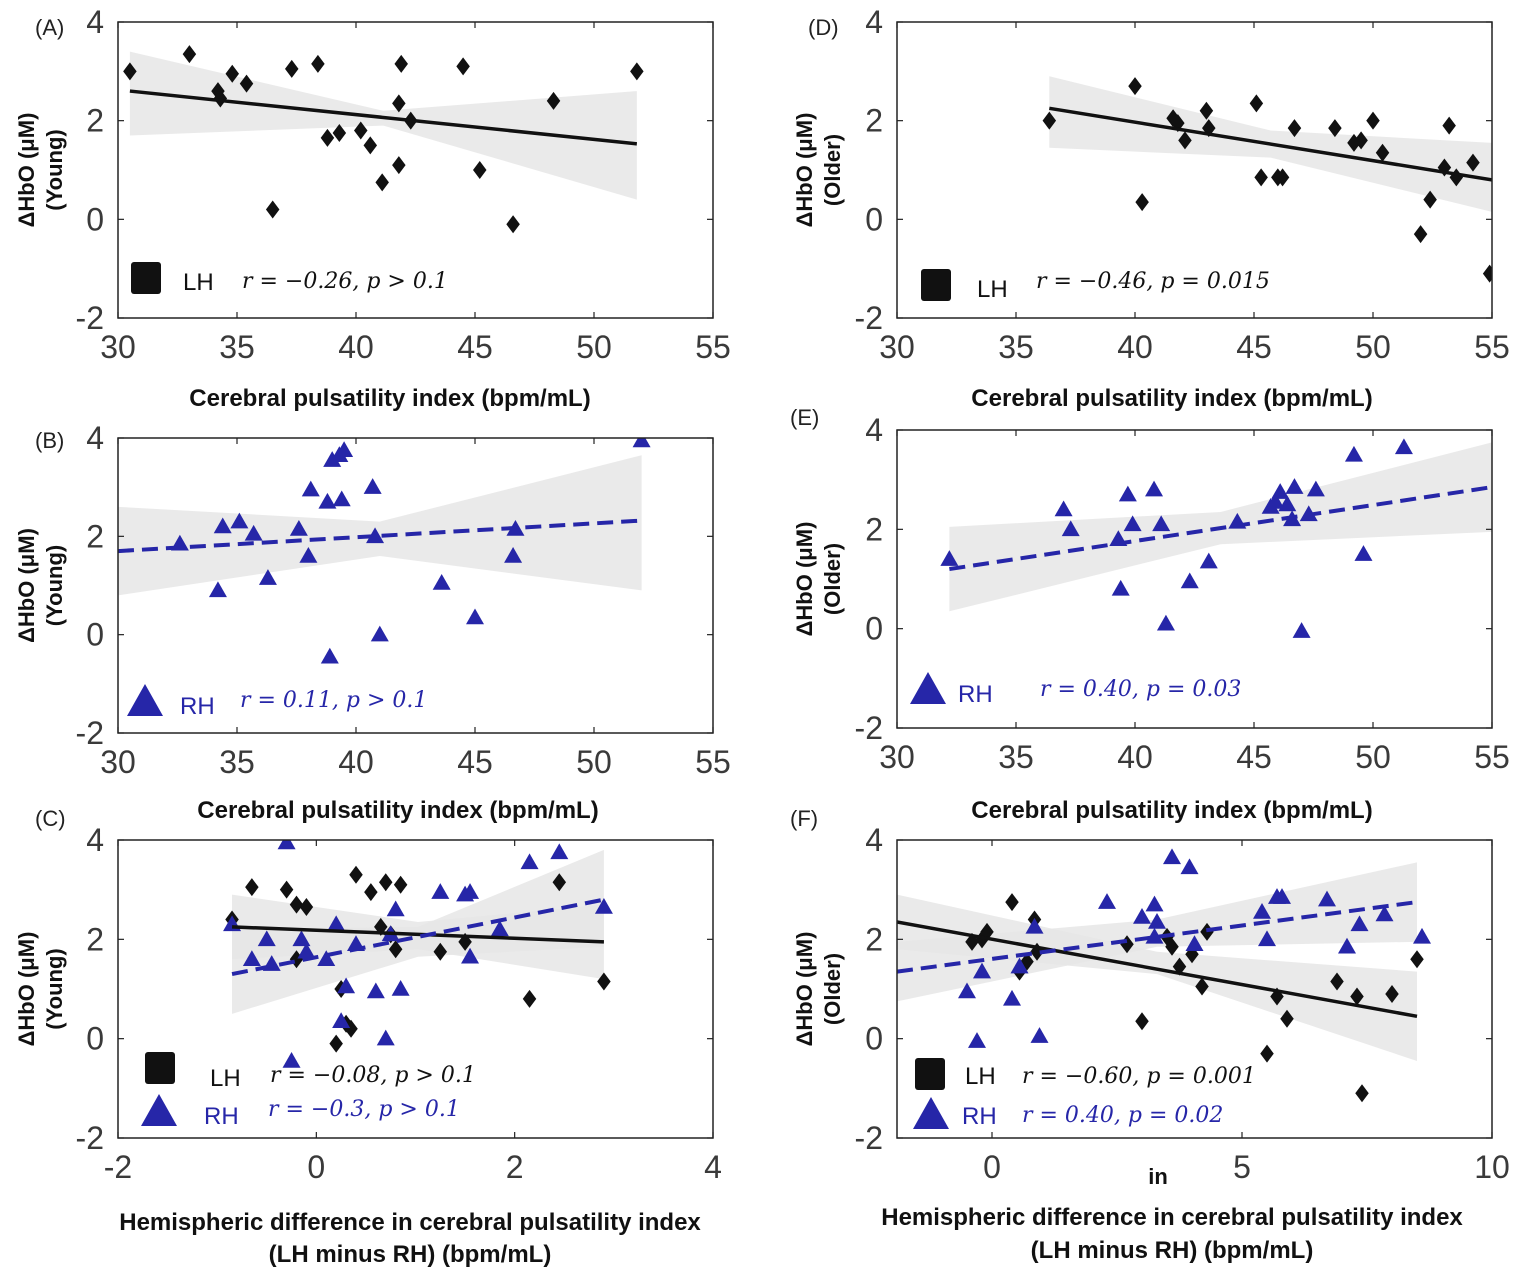 The width and height of the screenshot is (1526, 1276). What do you see at coordinates (818, 170) in the screenshot?
I see `y-axis-label: ΔHbO (μM) (Older)` at bounding box center [818, 170].